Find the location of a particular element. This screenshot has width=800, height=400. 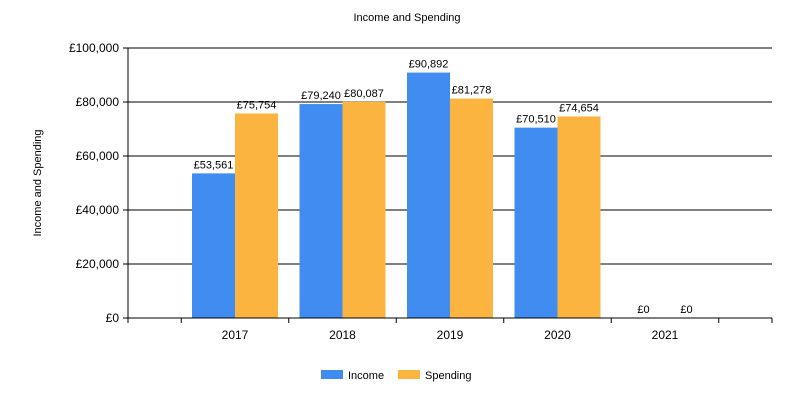

data-label: £75,754 is located at coordinates (257, 105).